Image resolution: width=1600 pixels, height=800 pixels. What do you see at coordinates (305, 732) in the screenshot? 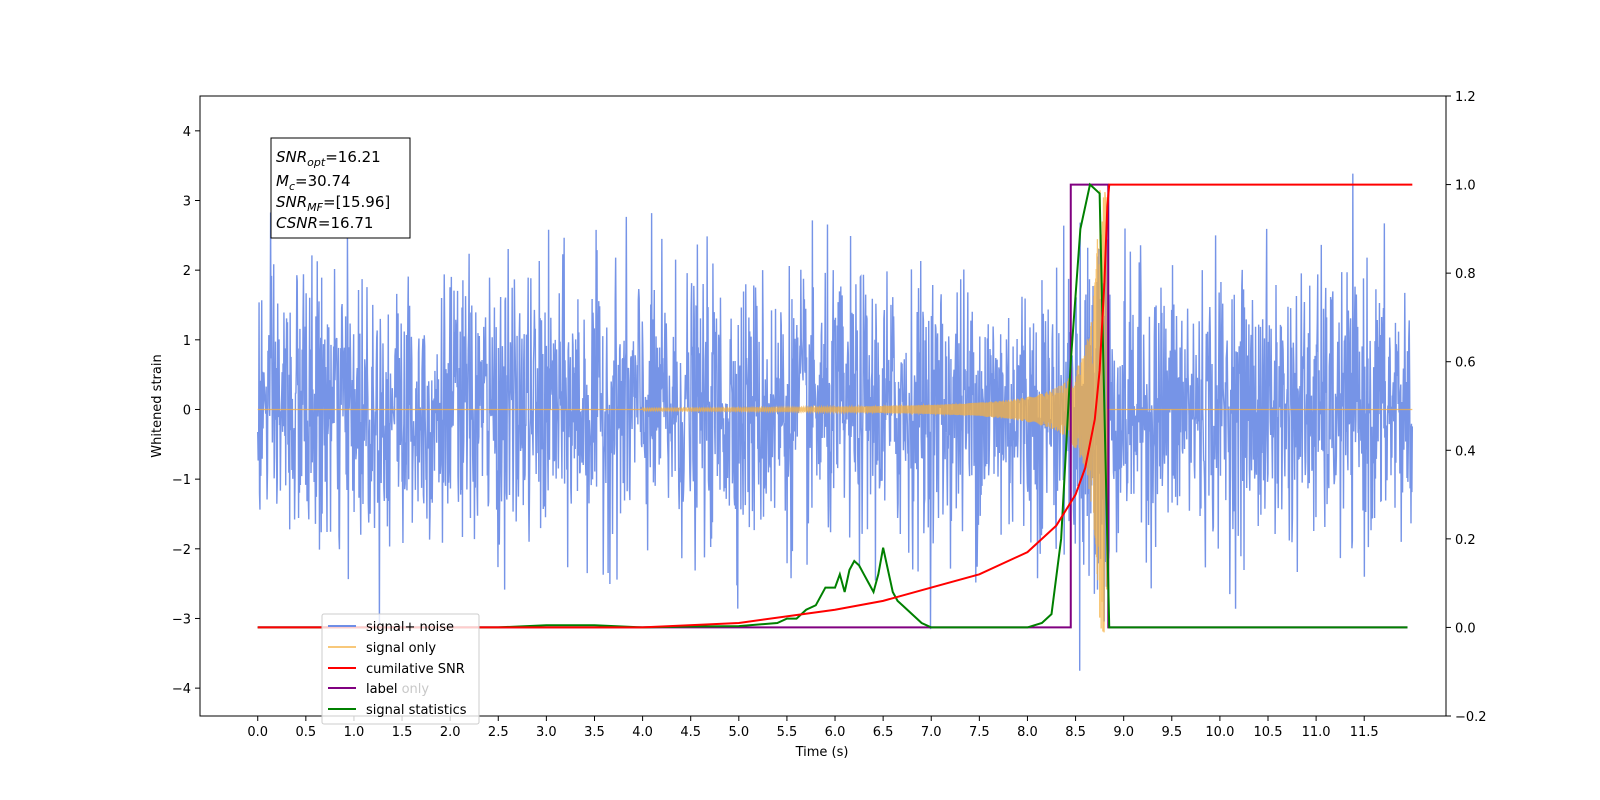
I see `x-tick-label: 0.5` at bounding box center [305, 732].